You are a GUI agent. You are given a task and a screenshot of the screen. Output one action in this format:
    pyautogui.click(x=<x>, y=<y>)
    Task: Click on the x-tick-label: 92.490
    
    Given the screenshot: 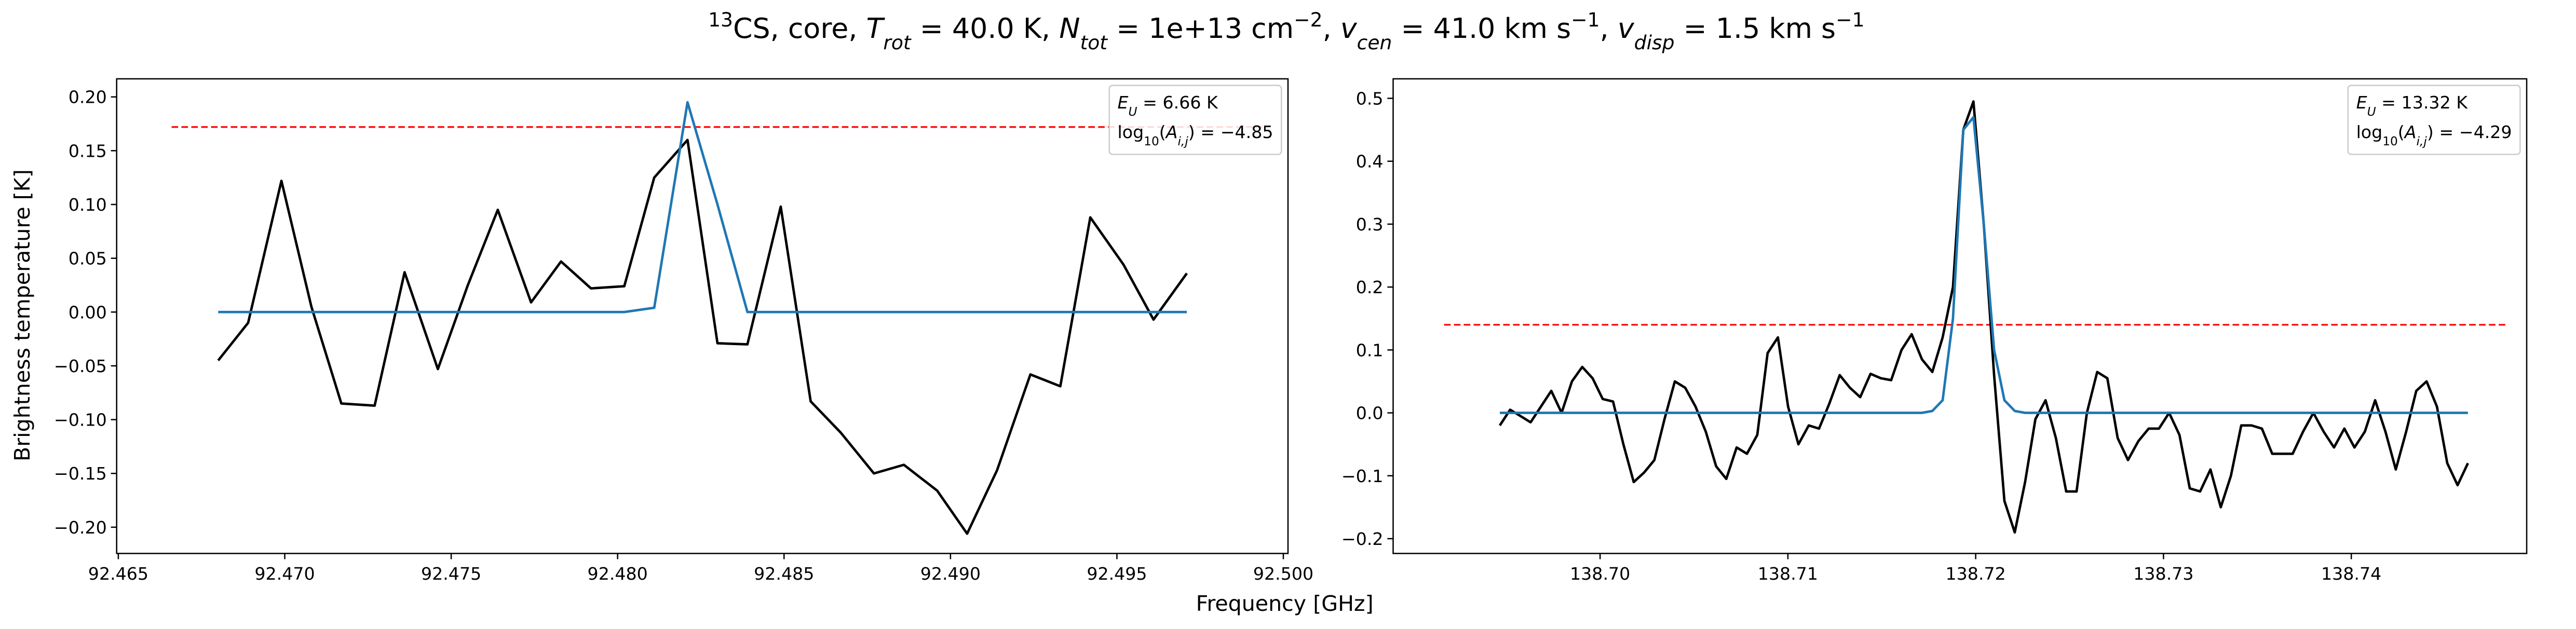 What is the action you would take?
    pyautogui.click(x=950, y=574)
    